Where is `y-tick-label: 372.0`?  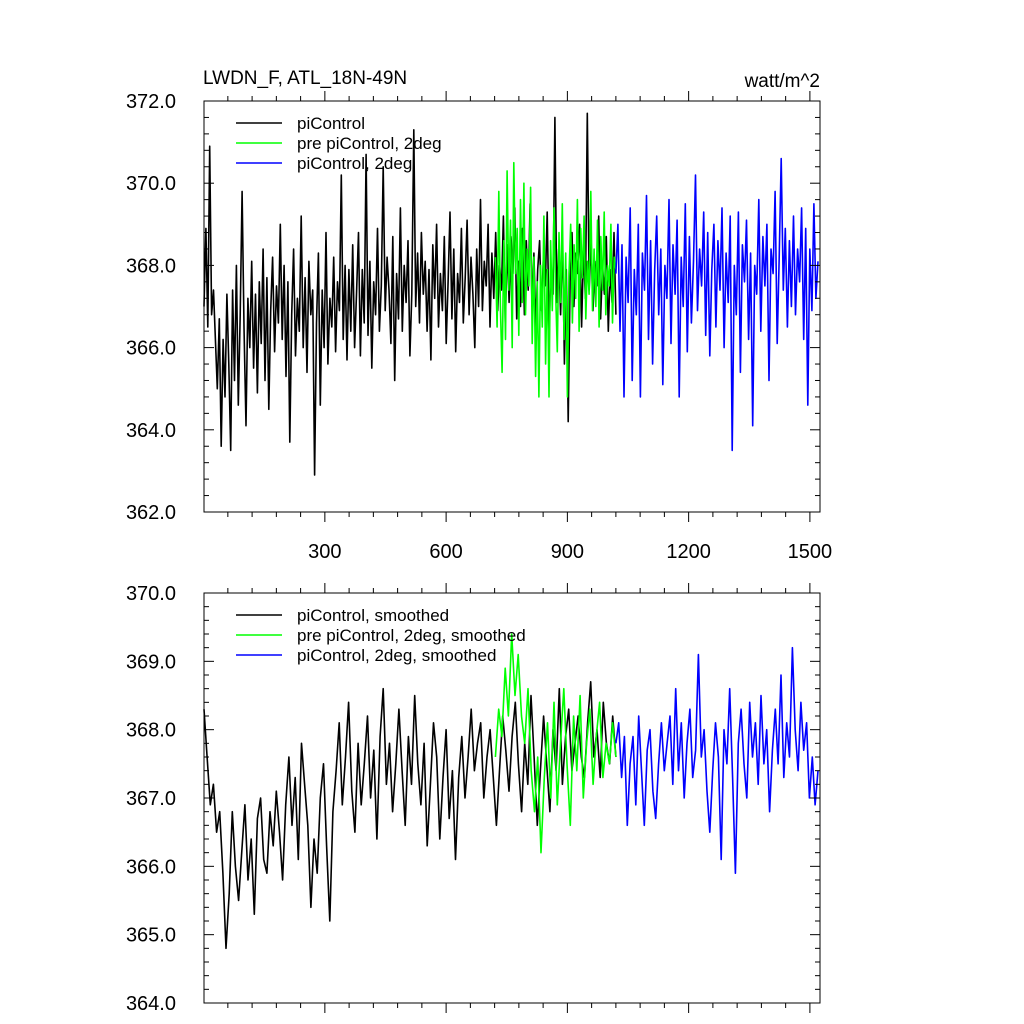
y-tick-label: 372.0 is located at coordinates (151, 102).